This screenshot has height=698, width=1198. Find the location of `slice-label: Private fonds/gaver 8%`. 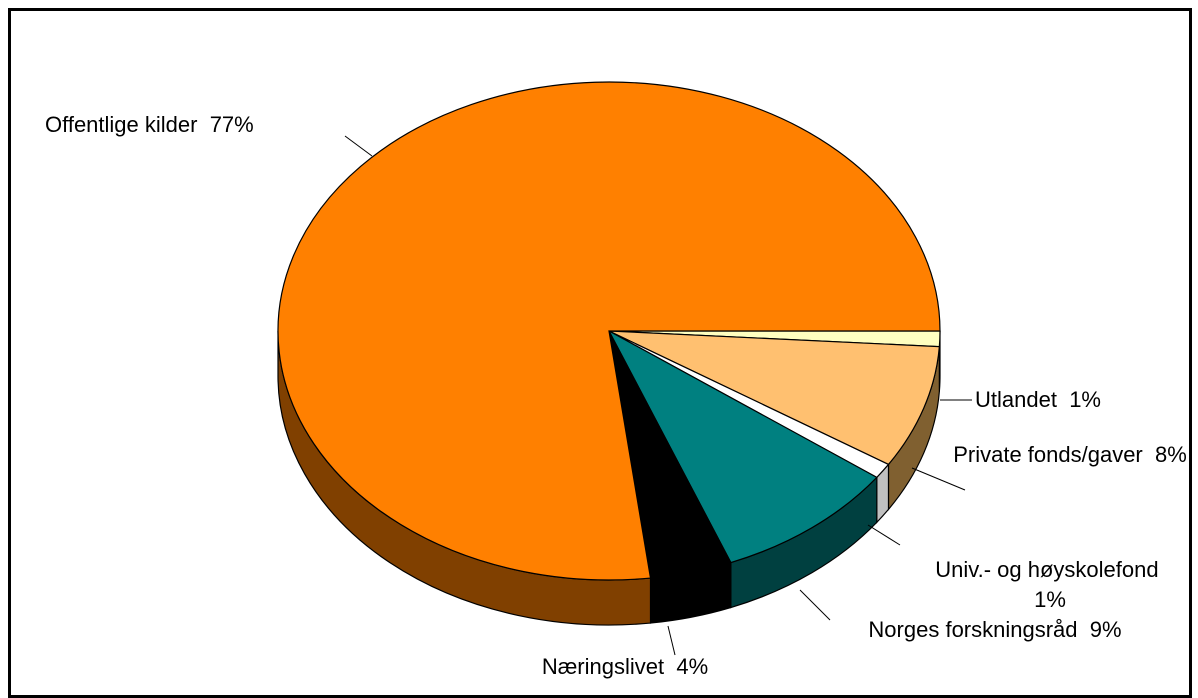

slice-label: Private fonds/gaver 8% is located at coordinates (1070, 455).